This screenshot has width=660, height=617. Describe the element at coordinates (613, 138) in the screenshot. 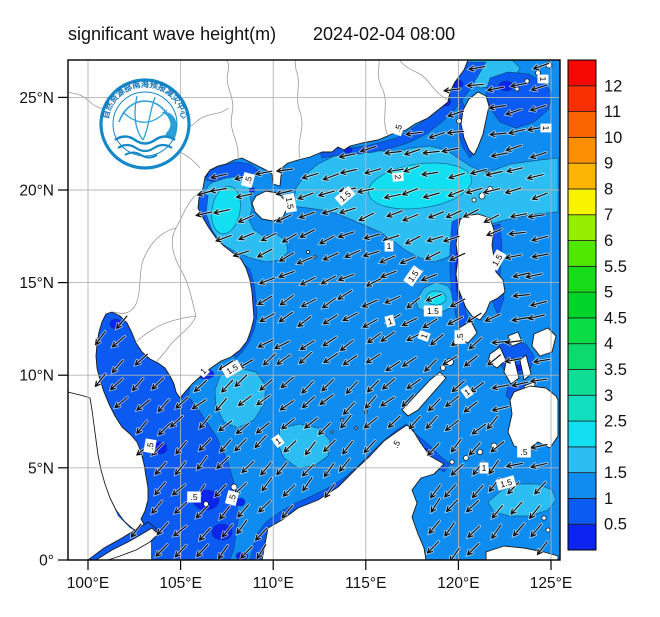

I see `colorbar-label: 10` at that location.